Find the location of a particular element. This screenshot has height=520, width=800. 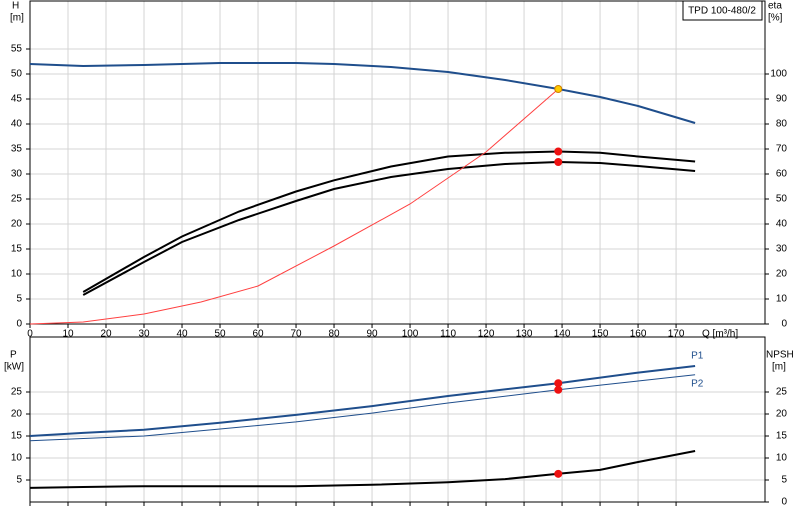

x-tick-label: 100 is located at coordinates (410, 334).